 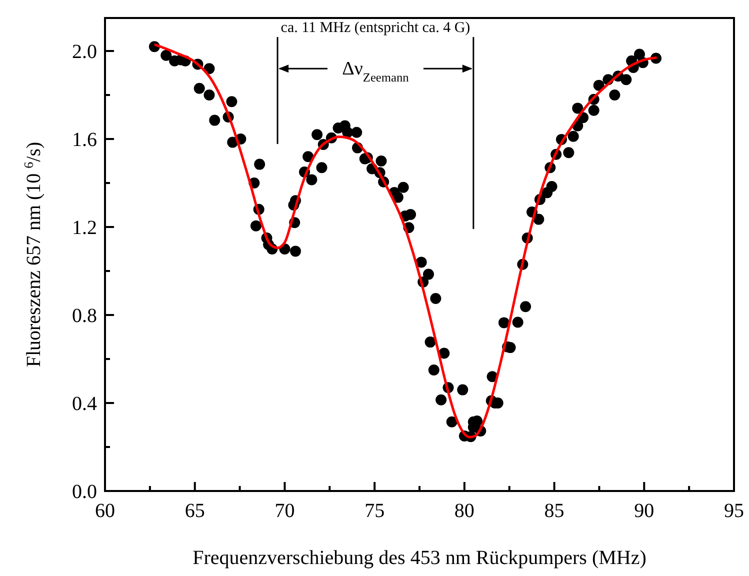 I want to click on x-tick-label: 80, so click(x=464, y=511).